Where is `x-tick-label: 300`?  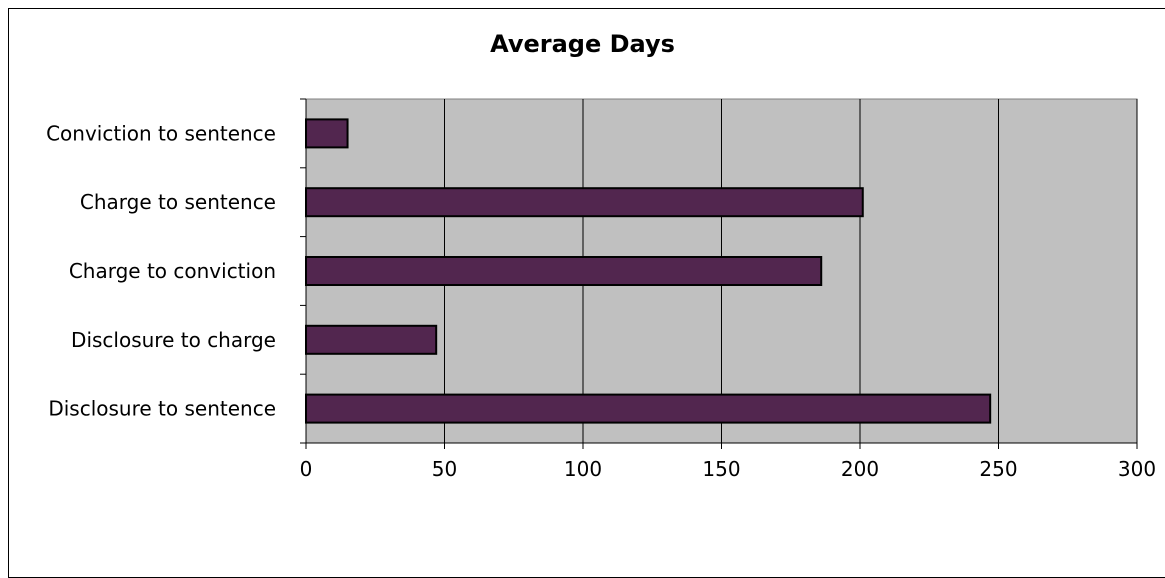 x-tick-label: 300 is located at coordinates (1137, 469).